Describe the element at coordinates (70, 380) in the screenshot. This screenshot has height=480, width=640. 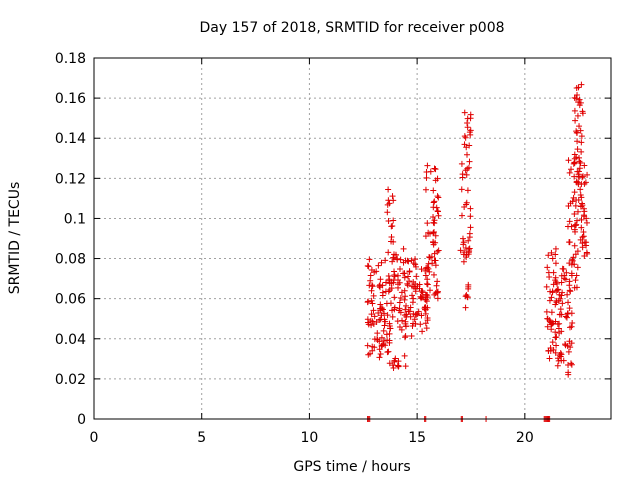
I see `y-tick-label: 0.02` at that location.